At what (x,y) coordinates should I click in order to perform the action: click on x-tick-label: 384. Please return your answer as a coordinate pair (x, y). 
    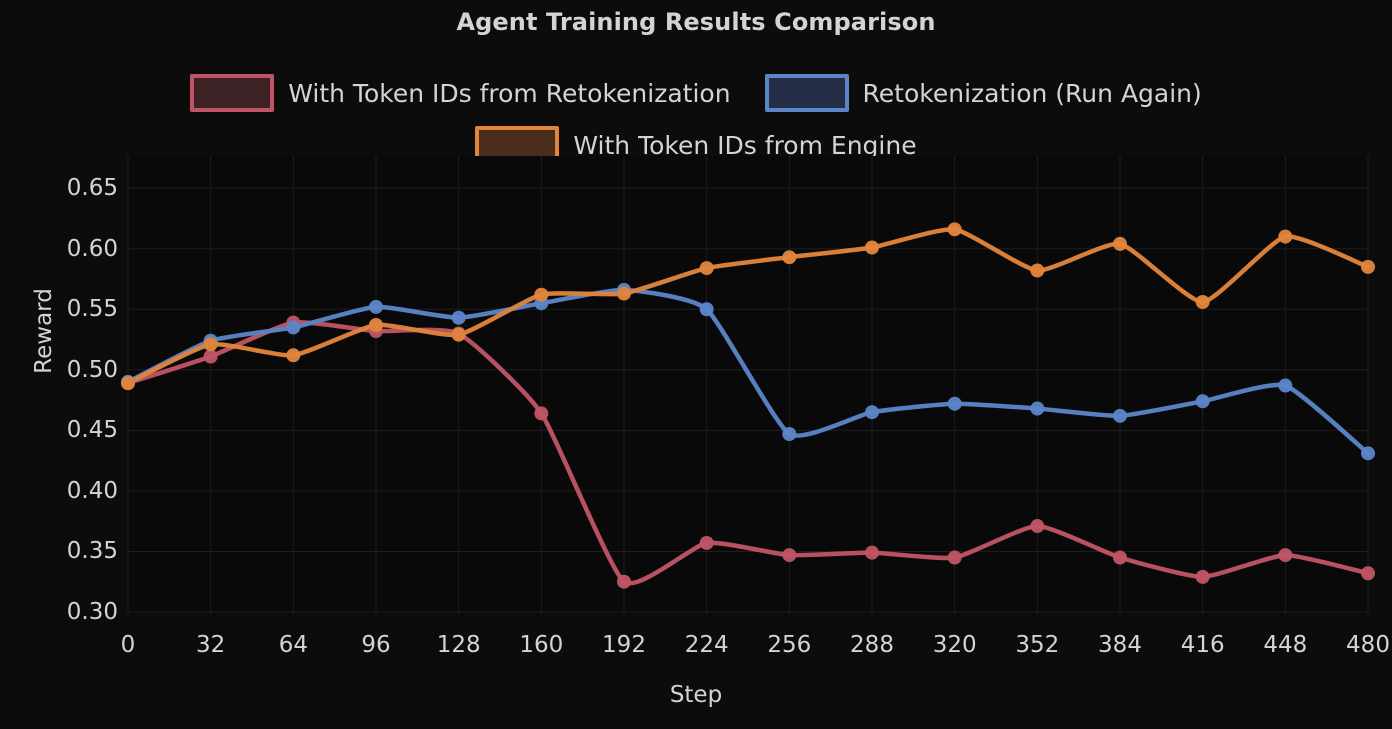
    Looking at the image, I should click on (1120, 645).